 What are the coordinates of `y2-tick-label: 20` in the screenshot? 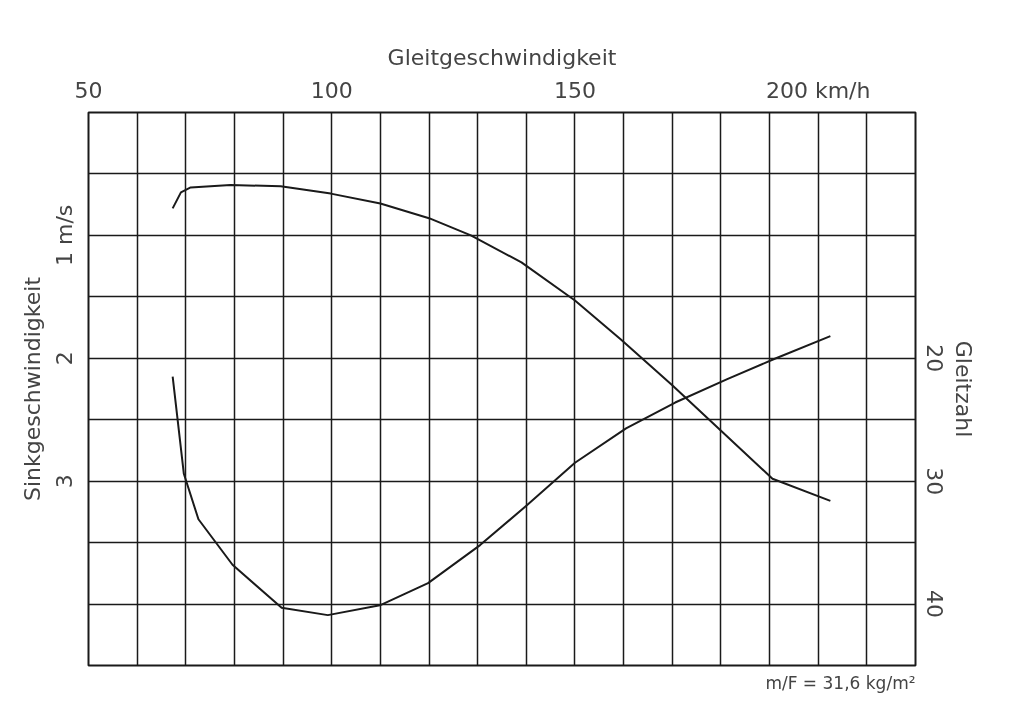 It's located at (934, 358).